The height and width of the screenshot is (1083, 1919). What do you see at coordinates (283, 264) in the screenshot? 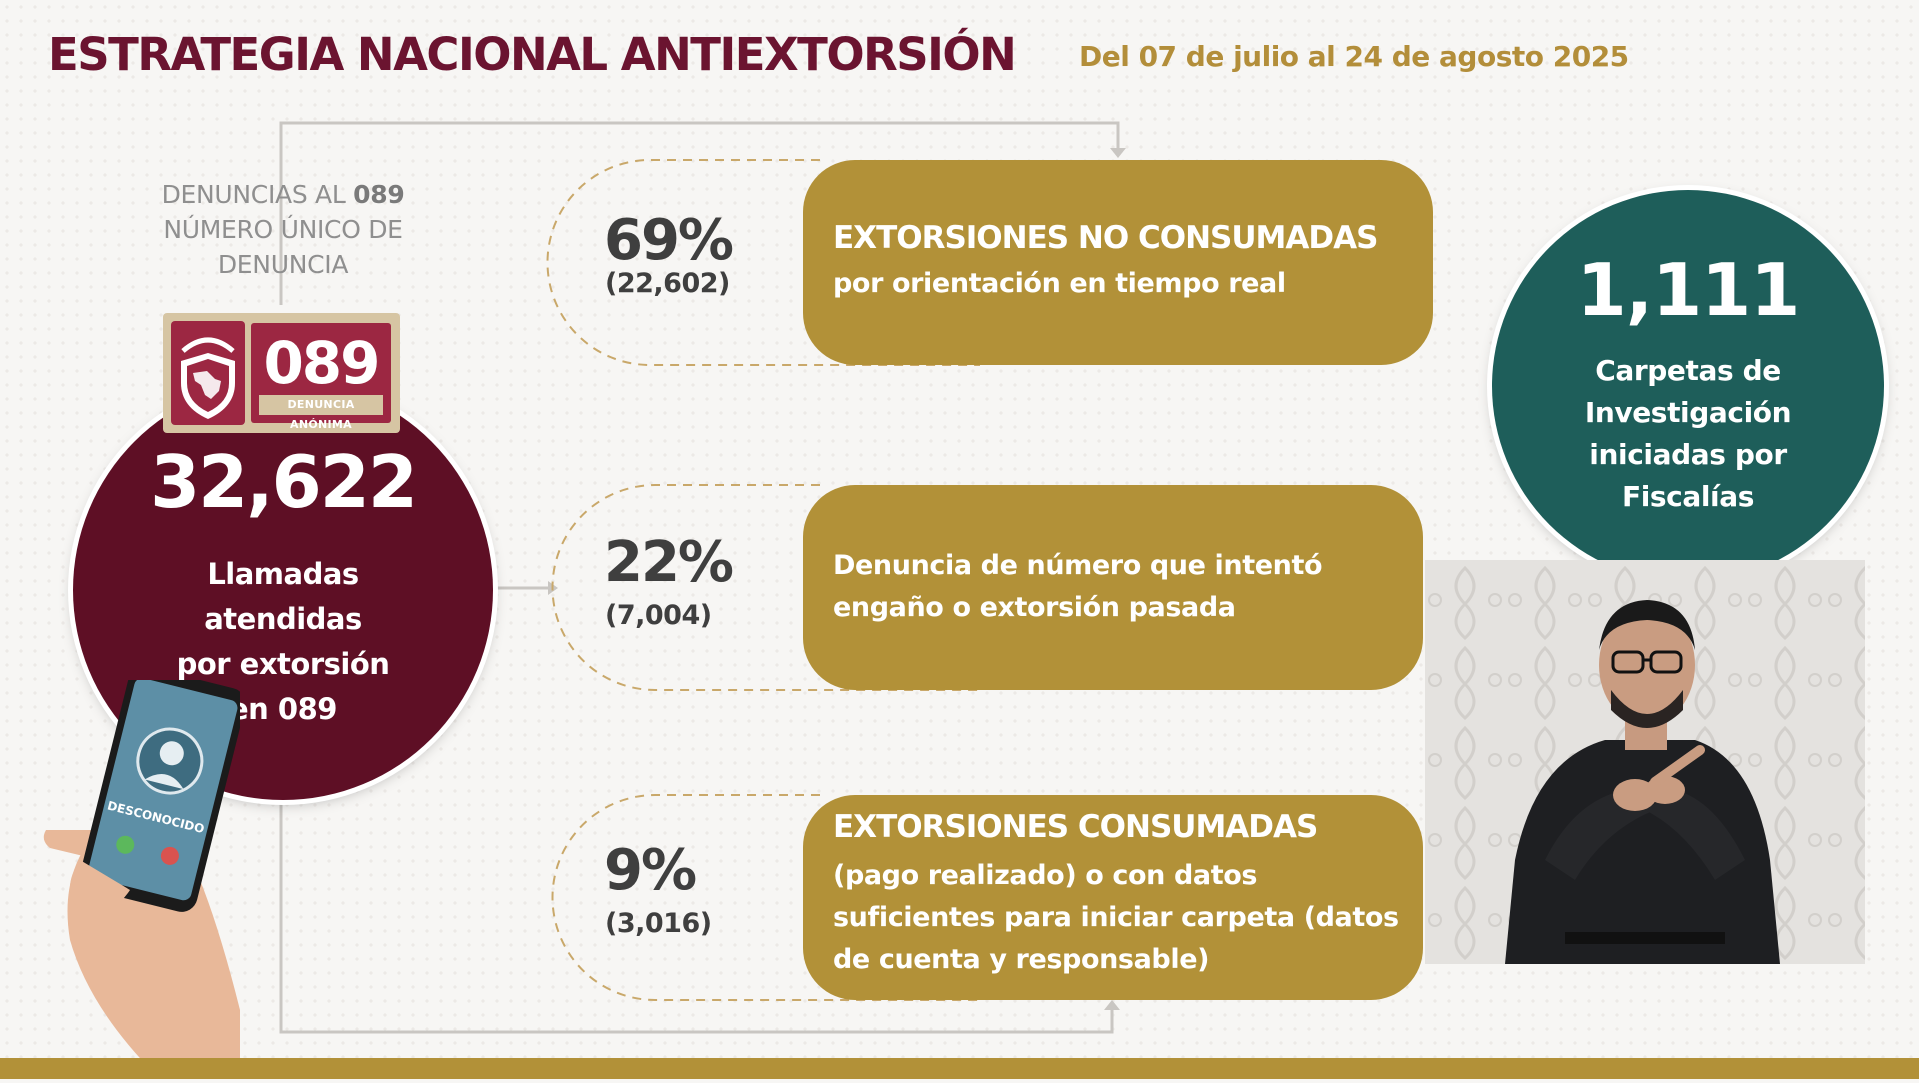
I see `source-label-line3: DENUNCIA` at bounding box center [283, 264].